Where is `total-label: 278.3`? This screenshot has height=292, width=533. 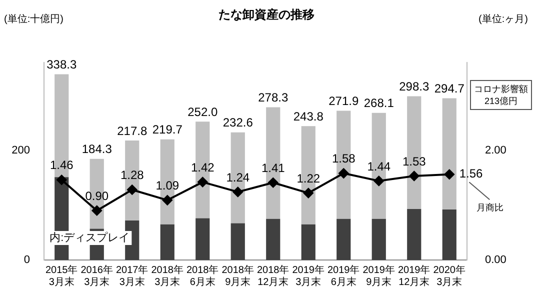 total-label: 278.3 is located at coordinates (273, 97).